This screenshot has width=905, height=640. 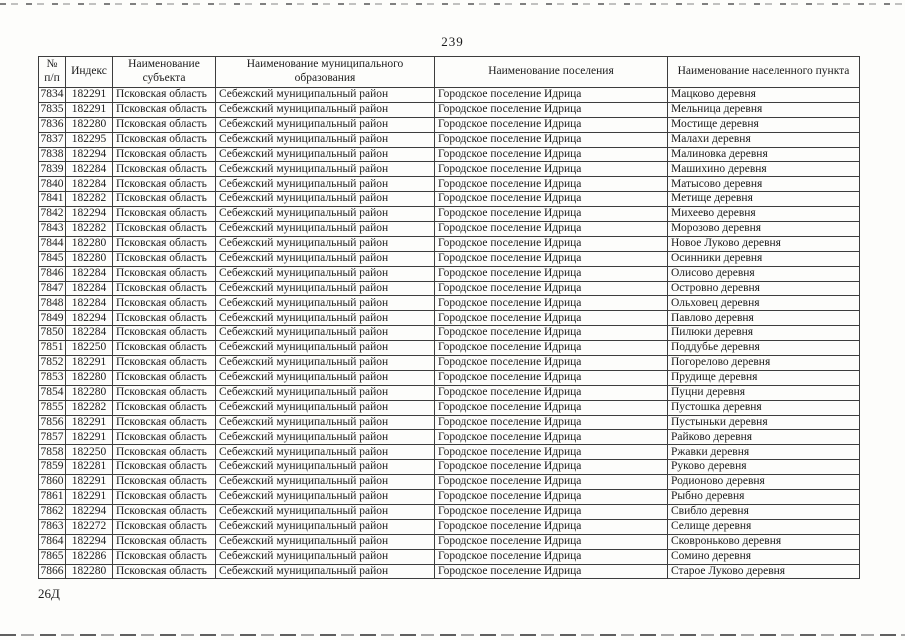 I want to click on cell-postal-index: 182272, so click(x=89, y=526).